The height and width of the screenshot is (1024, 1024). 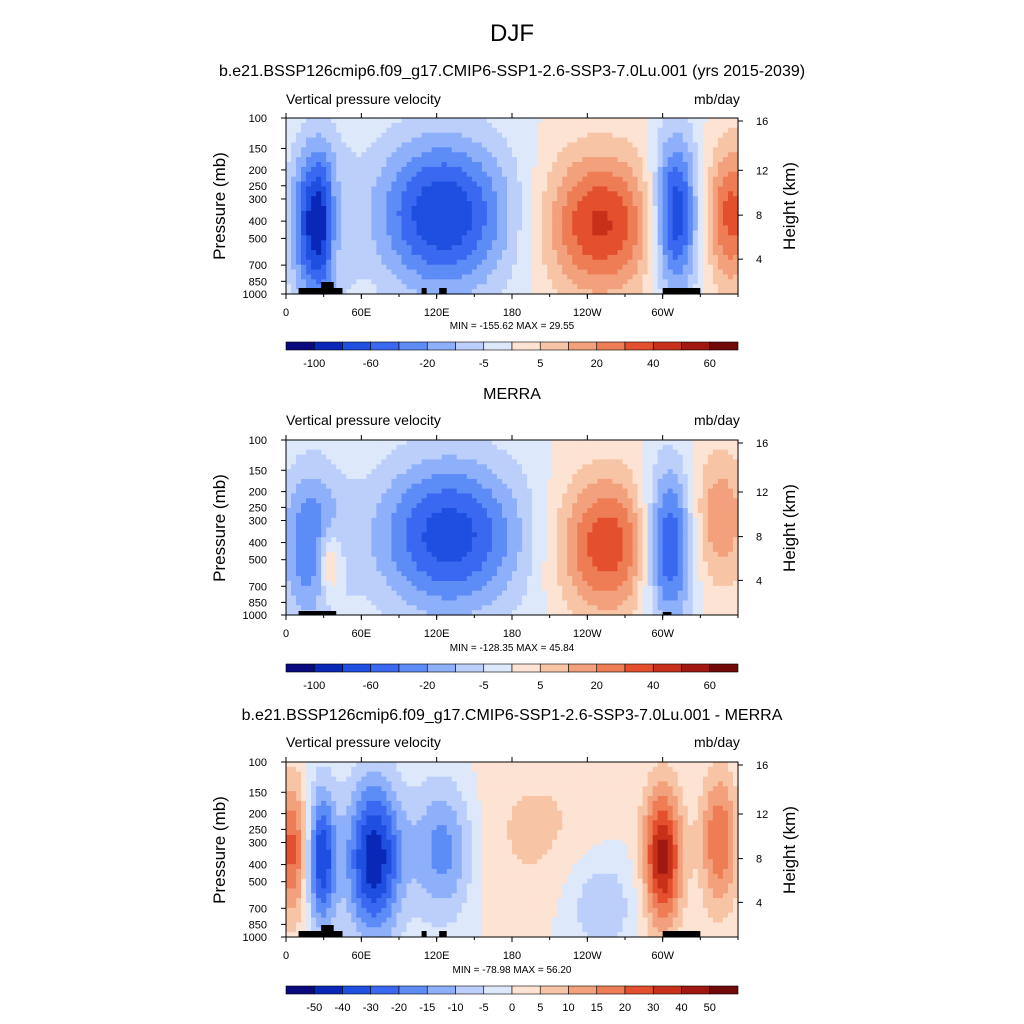 What do you see at coordinates (286, 313) in the screenshot?
I see `x-tick-label: 0` at bounding box center [286, 313].